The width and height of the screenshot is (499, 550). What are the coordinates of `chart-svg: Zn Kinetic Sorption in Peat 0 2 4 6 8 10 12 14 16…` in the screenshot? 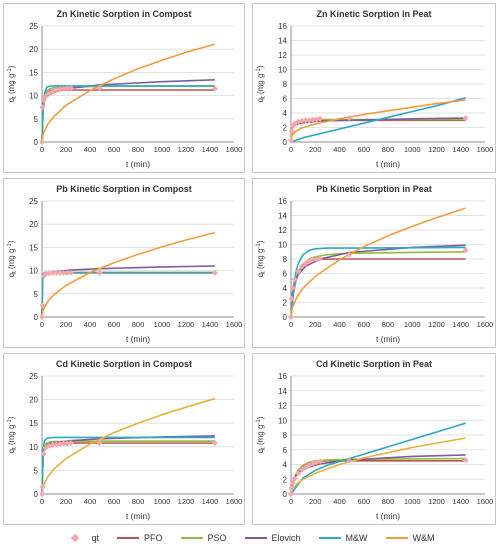 It's located at (375, 89).